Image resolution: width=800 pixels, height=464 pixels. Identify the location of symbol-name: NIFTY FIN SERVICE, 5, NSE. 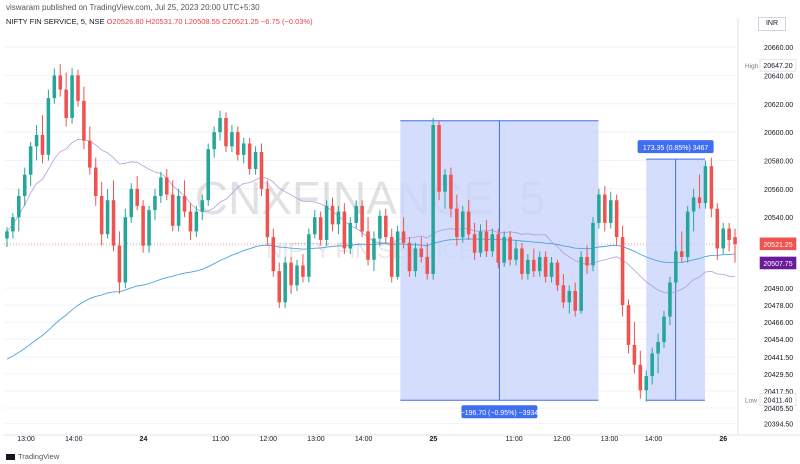
(55, 21).